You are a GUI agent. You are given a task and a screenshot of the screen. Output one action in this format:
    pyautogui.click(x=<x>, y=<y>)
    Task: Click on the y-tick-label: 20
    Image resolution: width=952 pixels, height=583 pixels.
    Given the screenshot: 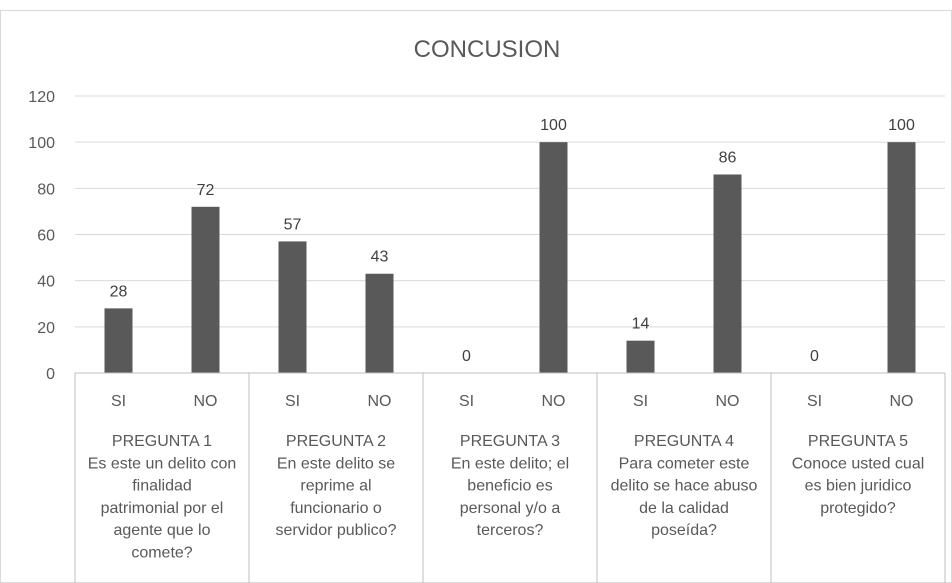 What is the action you would take?
    pyautogui.click(x=46, y=328)
    